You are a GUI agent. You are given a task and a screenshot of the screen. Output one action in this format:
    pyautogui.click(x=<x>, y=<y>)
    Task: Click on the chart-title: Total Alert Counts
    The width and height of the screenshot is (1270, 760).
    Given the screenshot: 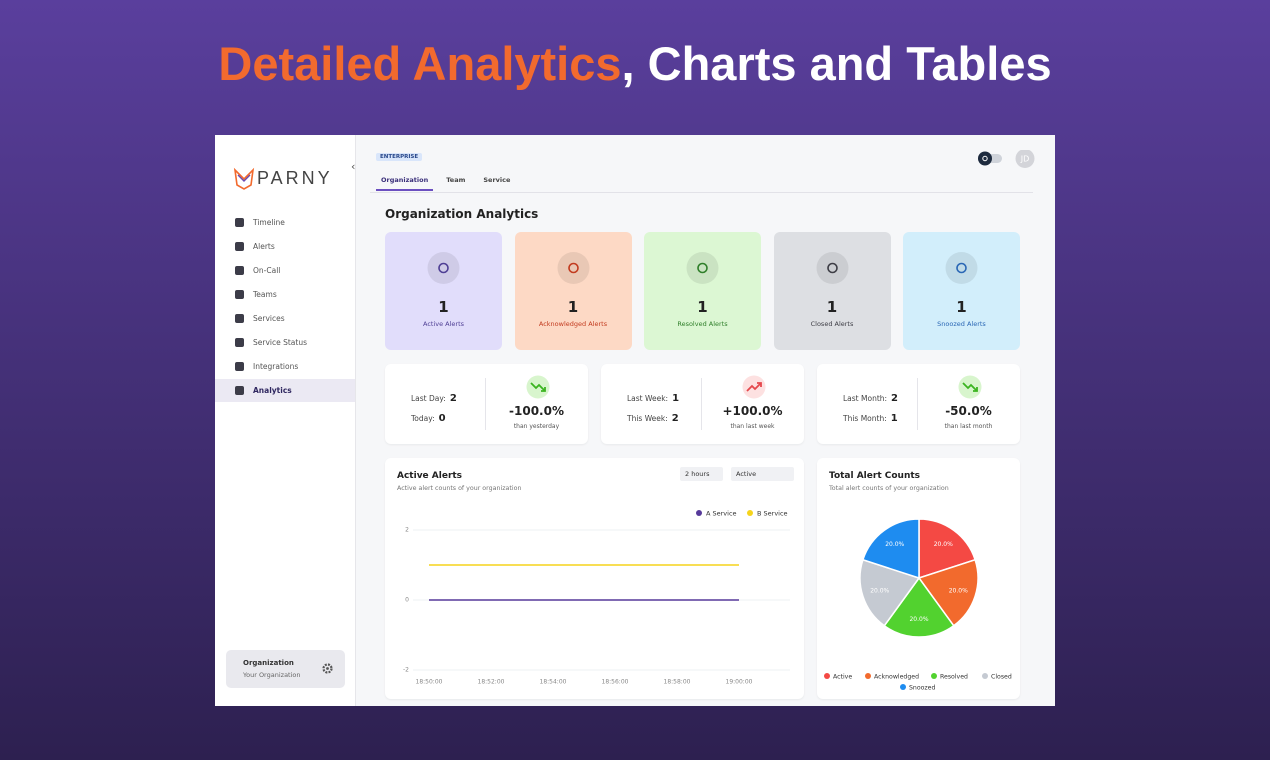 What is the action you would take?
    pyautogui.click(x=875, y=476)
    